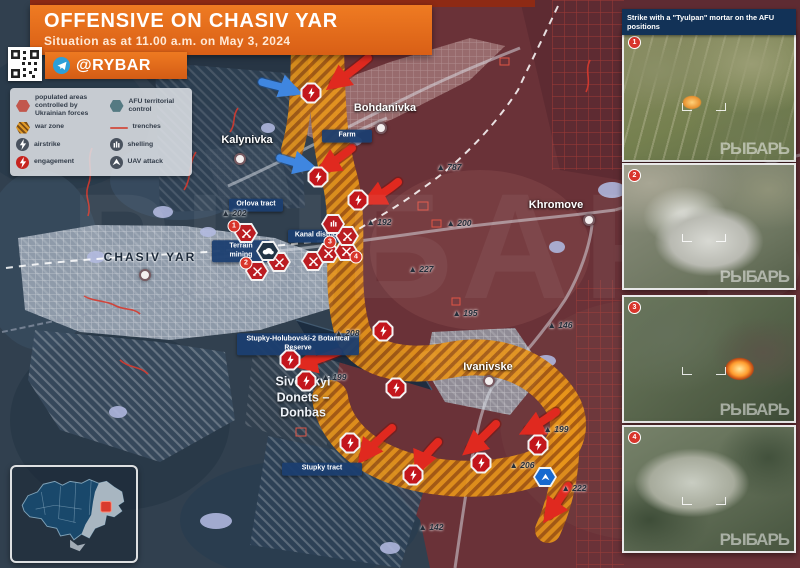  I want to click on legend-label: trenches, so click(146, 127).